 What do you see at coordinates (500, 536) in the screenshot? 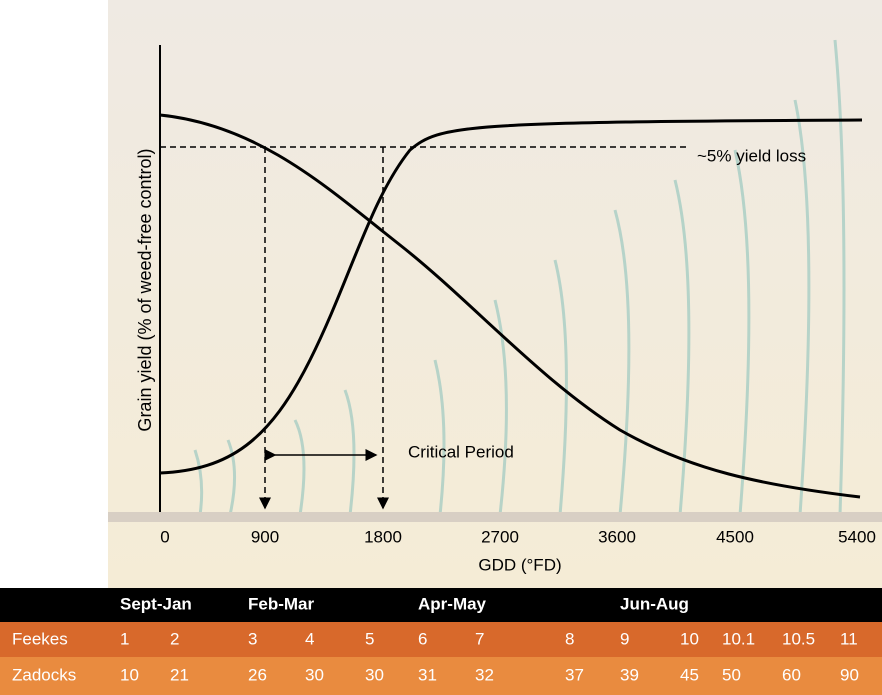
I see `x-tick-label: 2700` at bounding box center [500, 536].